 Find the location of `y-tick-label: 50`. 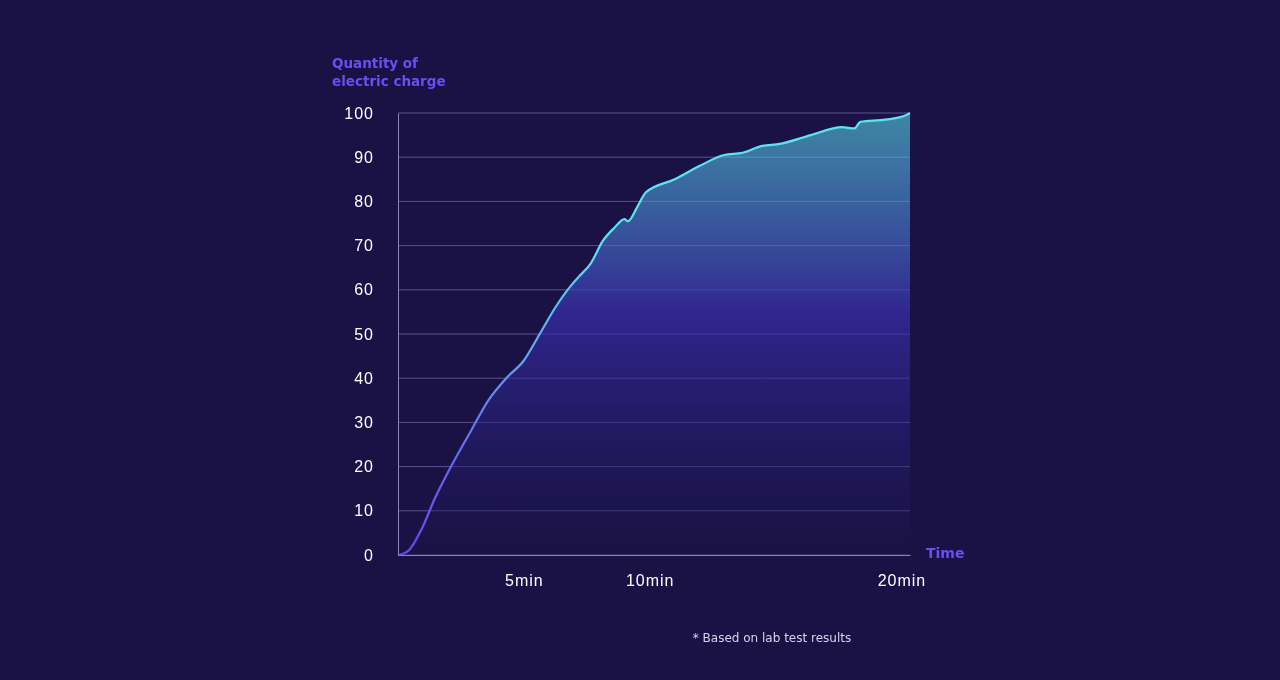

y-tick-label: 50 is located at coordinates (364, 334).